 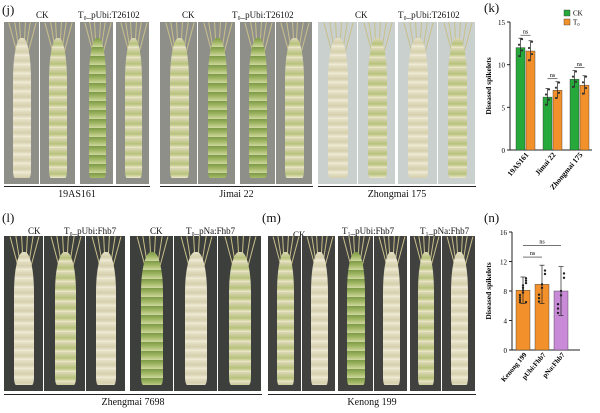 I want to click on label-m-2: T₁_pUbi:Fhb7, so click(x=368, y=231).